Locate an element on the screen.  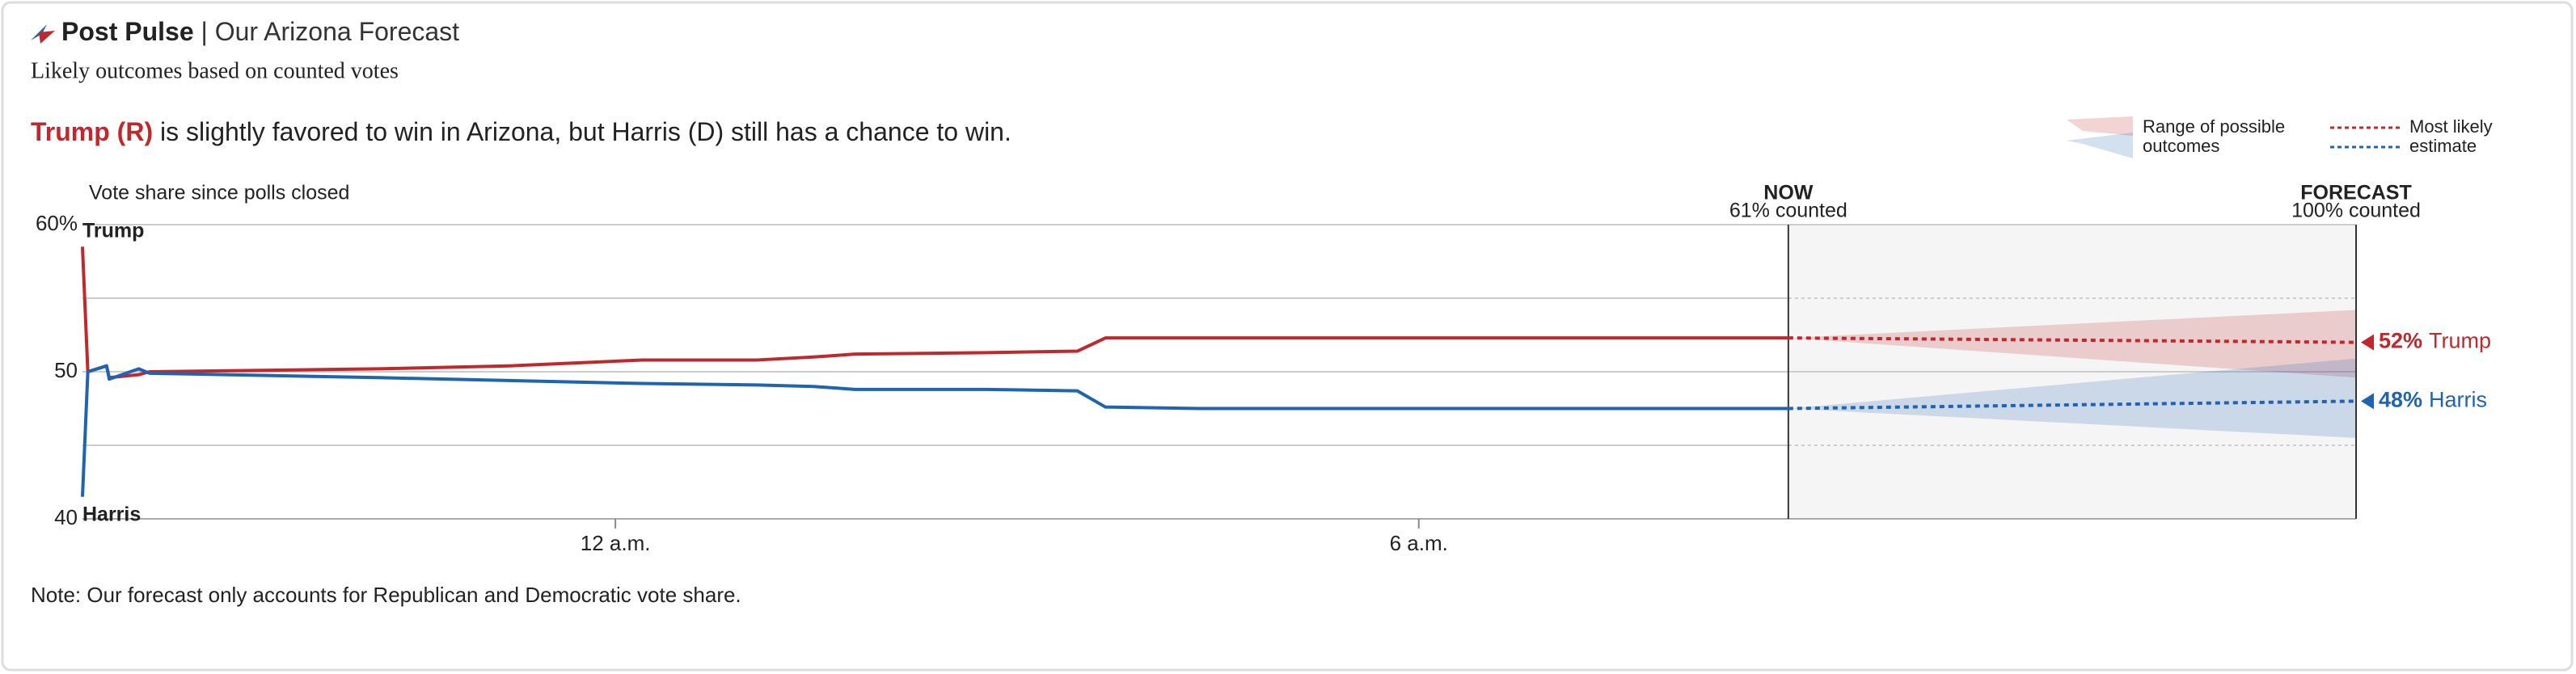
now-label: NOW is located at coordinates (1788, 193).